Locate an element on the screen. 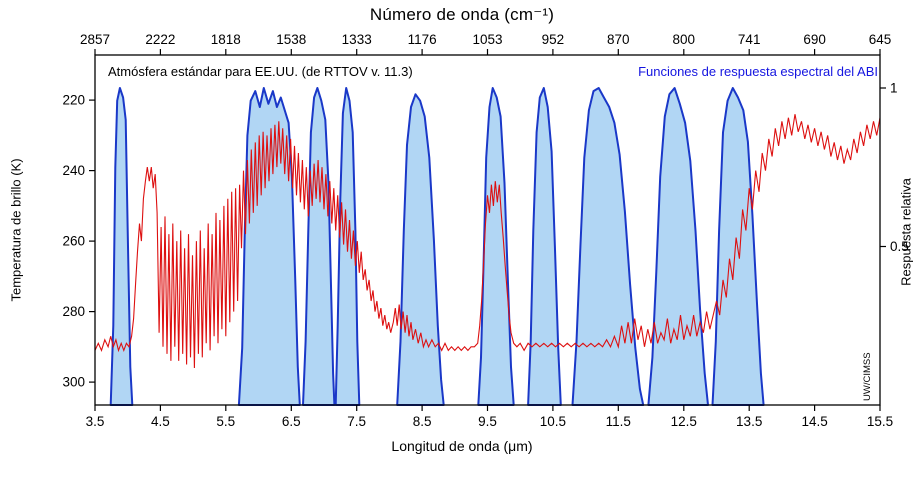 Image resolution: width=924 pixels, height=477 pixels. wavenumber-tick-label: 741 is located at coordinates (749, 39).